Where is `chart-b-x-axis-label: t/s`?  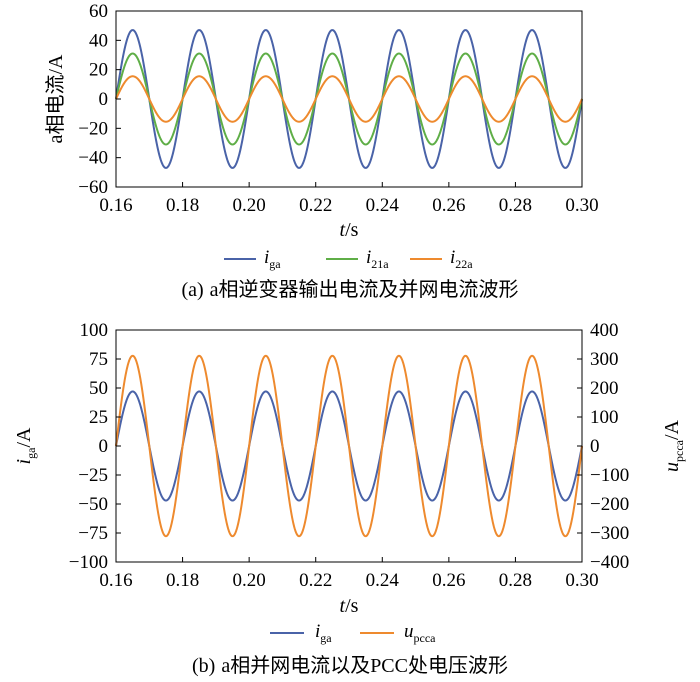 chart-b-x-axis-label: t/s is located at coordinates (349, 606).